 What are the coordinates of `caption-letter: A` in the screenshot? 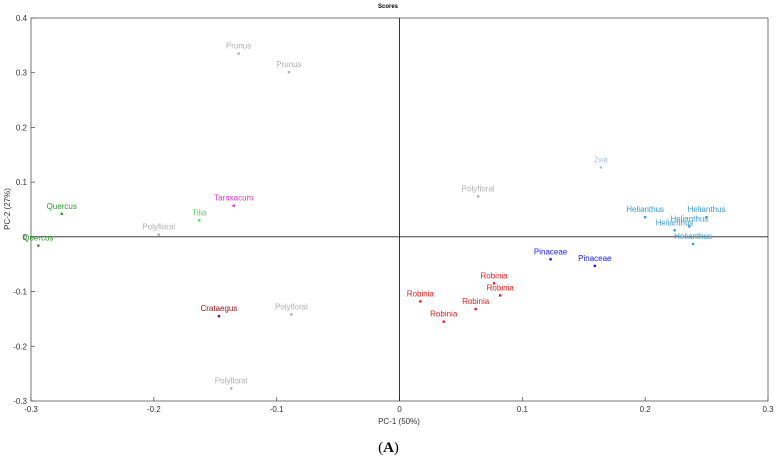 It's located at (388, 448).